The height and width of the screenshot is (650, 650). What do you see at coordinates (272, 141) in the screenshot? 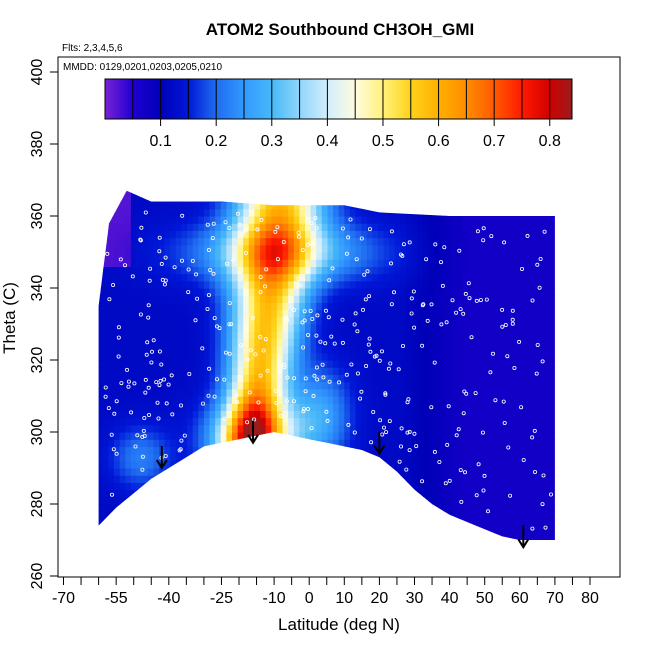
I see `colorbar-tick-label: 0.3` at bounding box center [272, 141].